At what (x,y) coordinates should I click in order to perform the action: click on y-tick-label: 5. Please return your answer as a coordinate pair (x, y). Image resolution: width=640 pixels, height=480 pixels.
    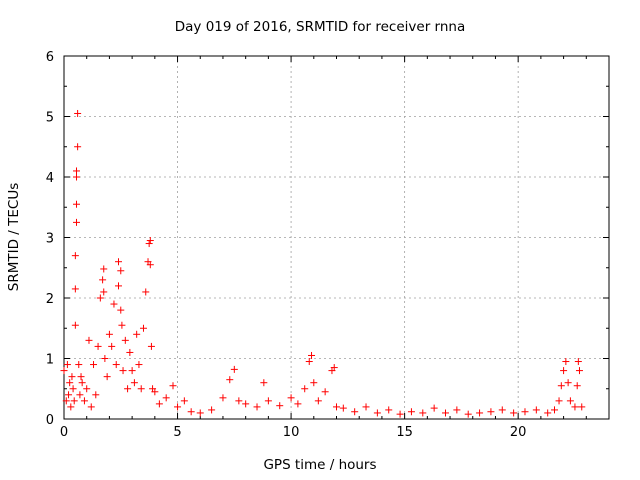
    Looking at the image, I should click on (50, 118).